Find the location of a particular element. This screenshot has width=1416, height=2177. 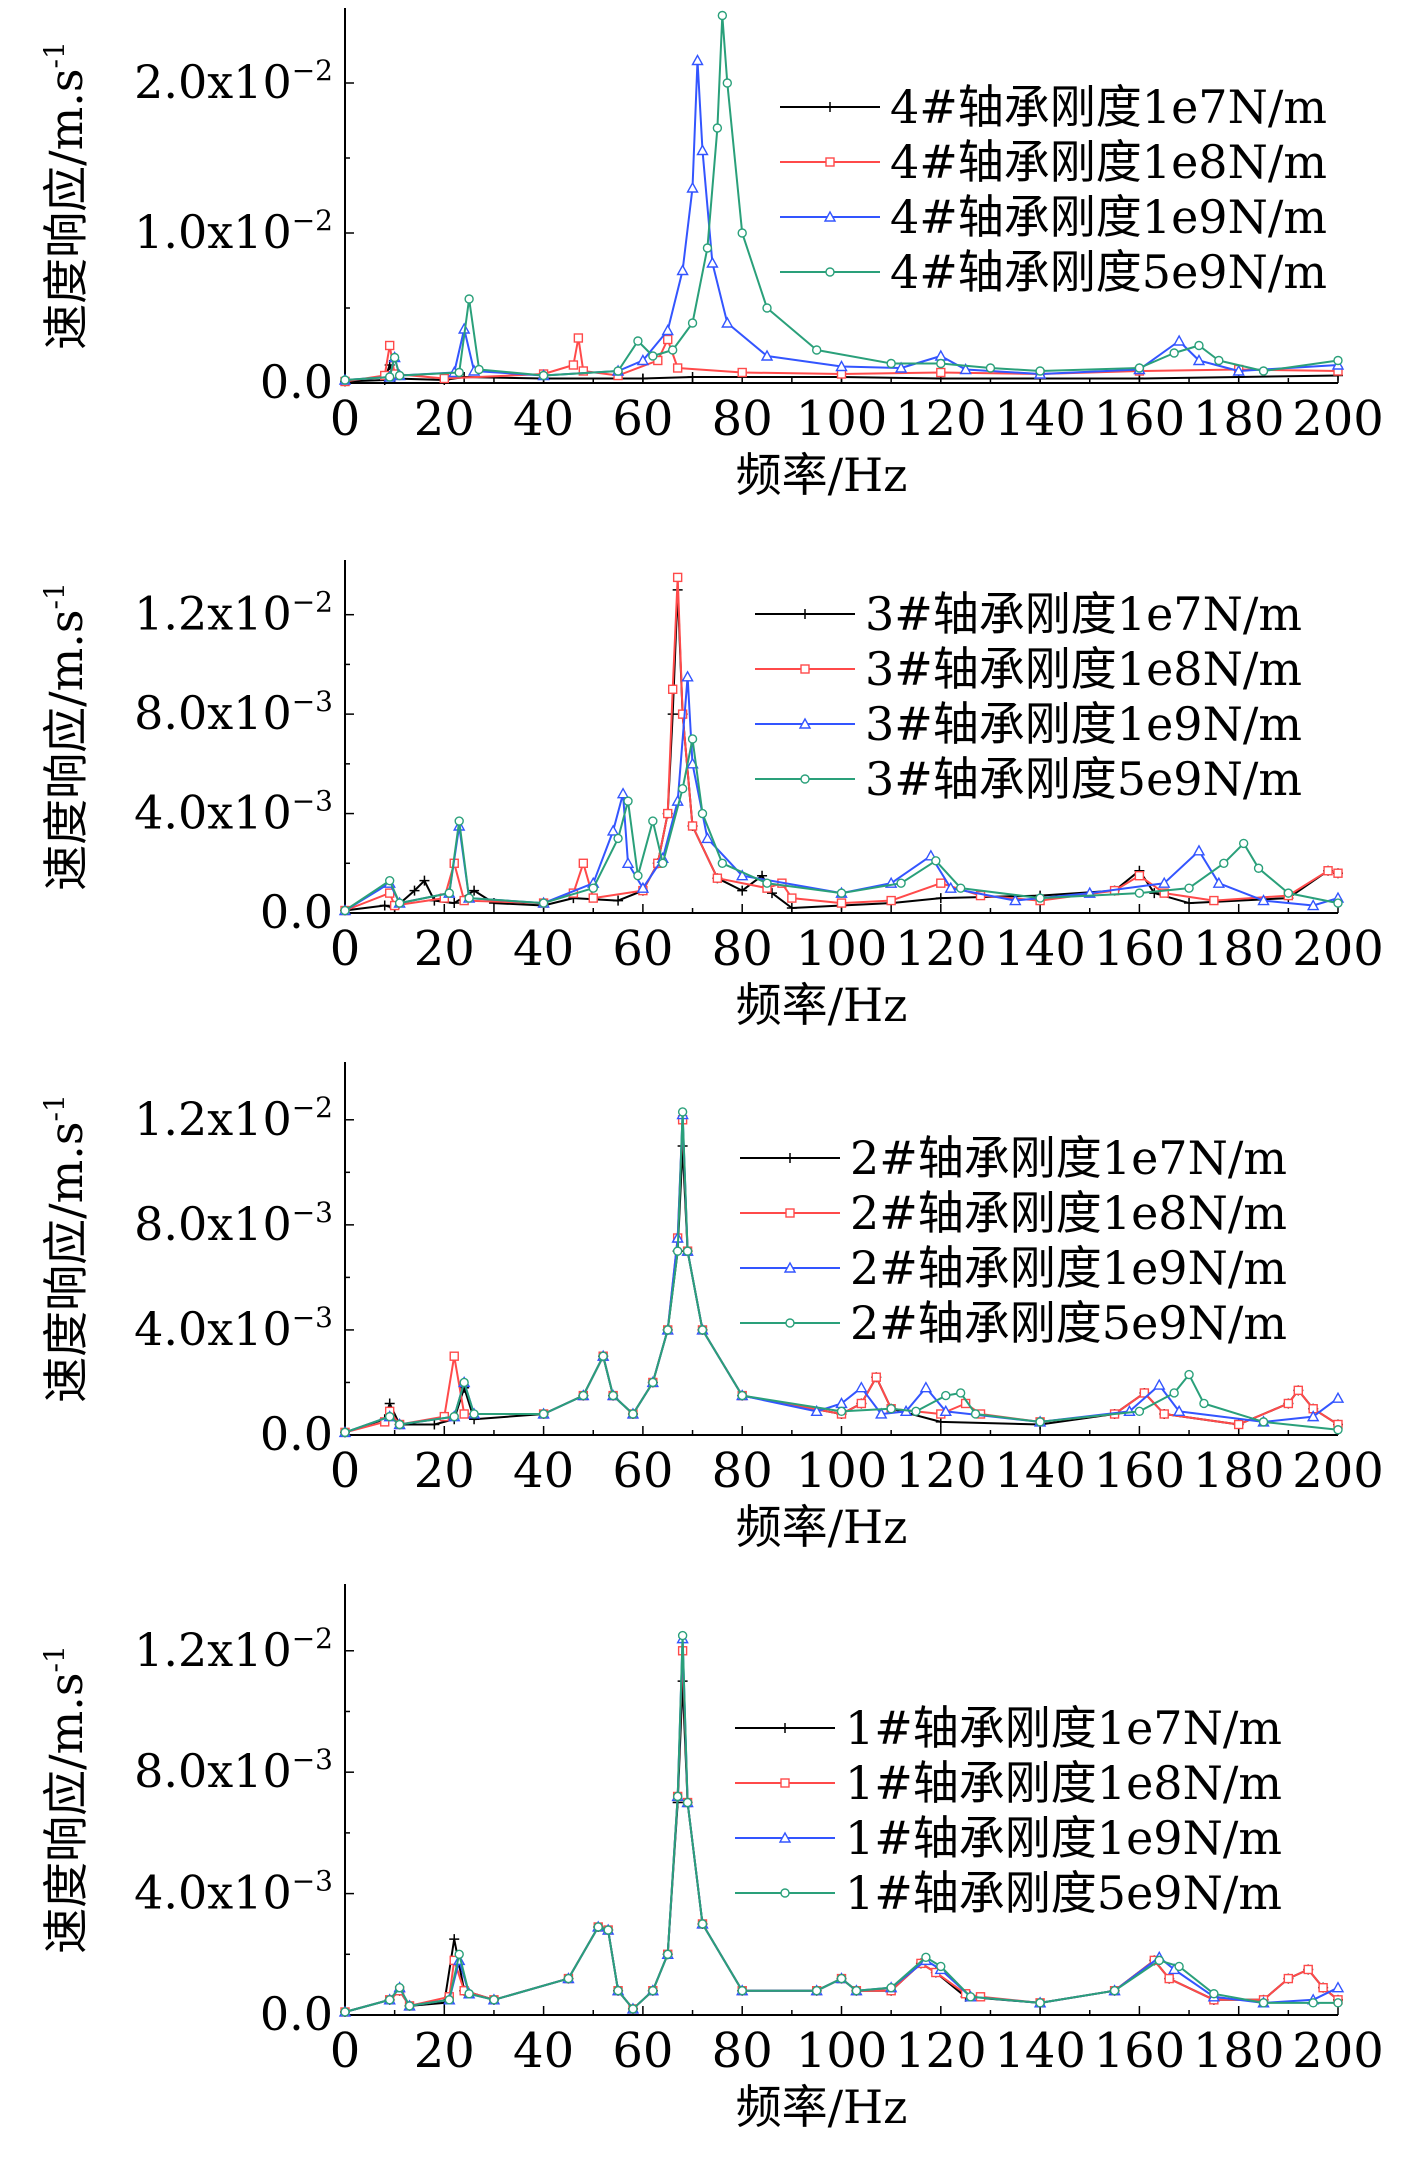

legend-label: 2#轴承刚度1e7N/m is located at coordinates (1068, 1158).